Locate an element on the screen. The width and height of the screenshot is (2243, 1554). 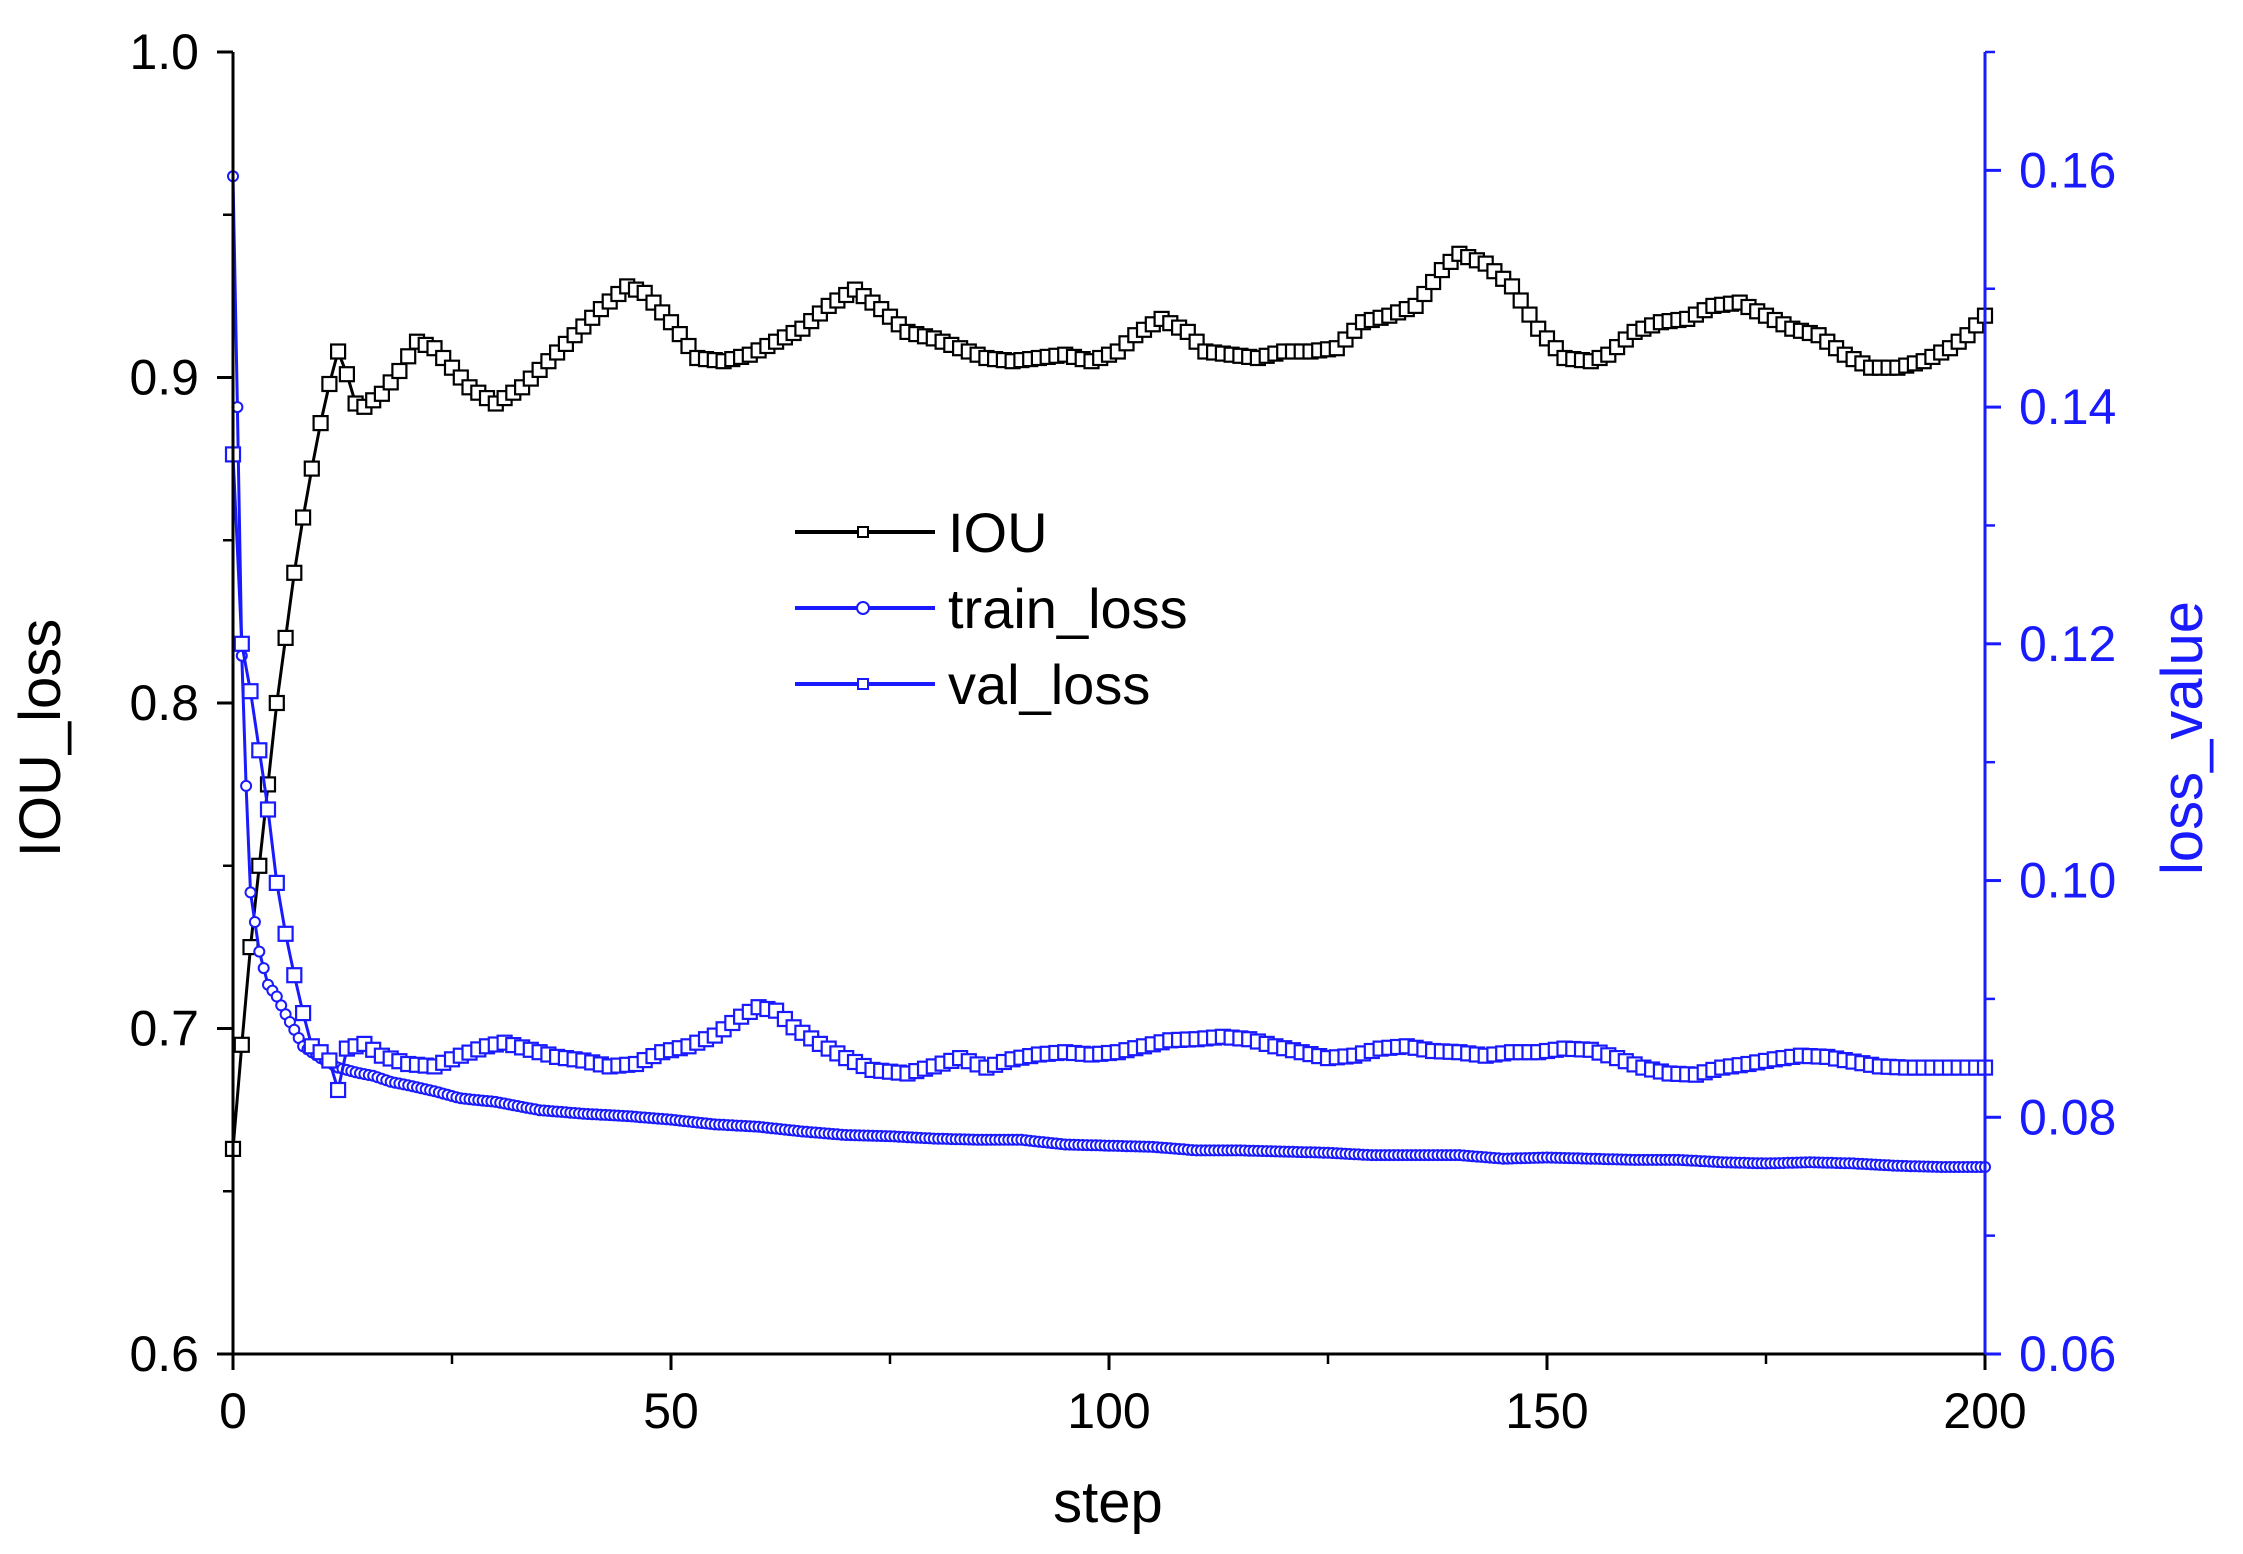
y-right-tick-label: 0.10 is located at coordinates (2067, 881).